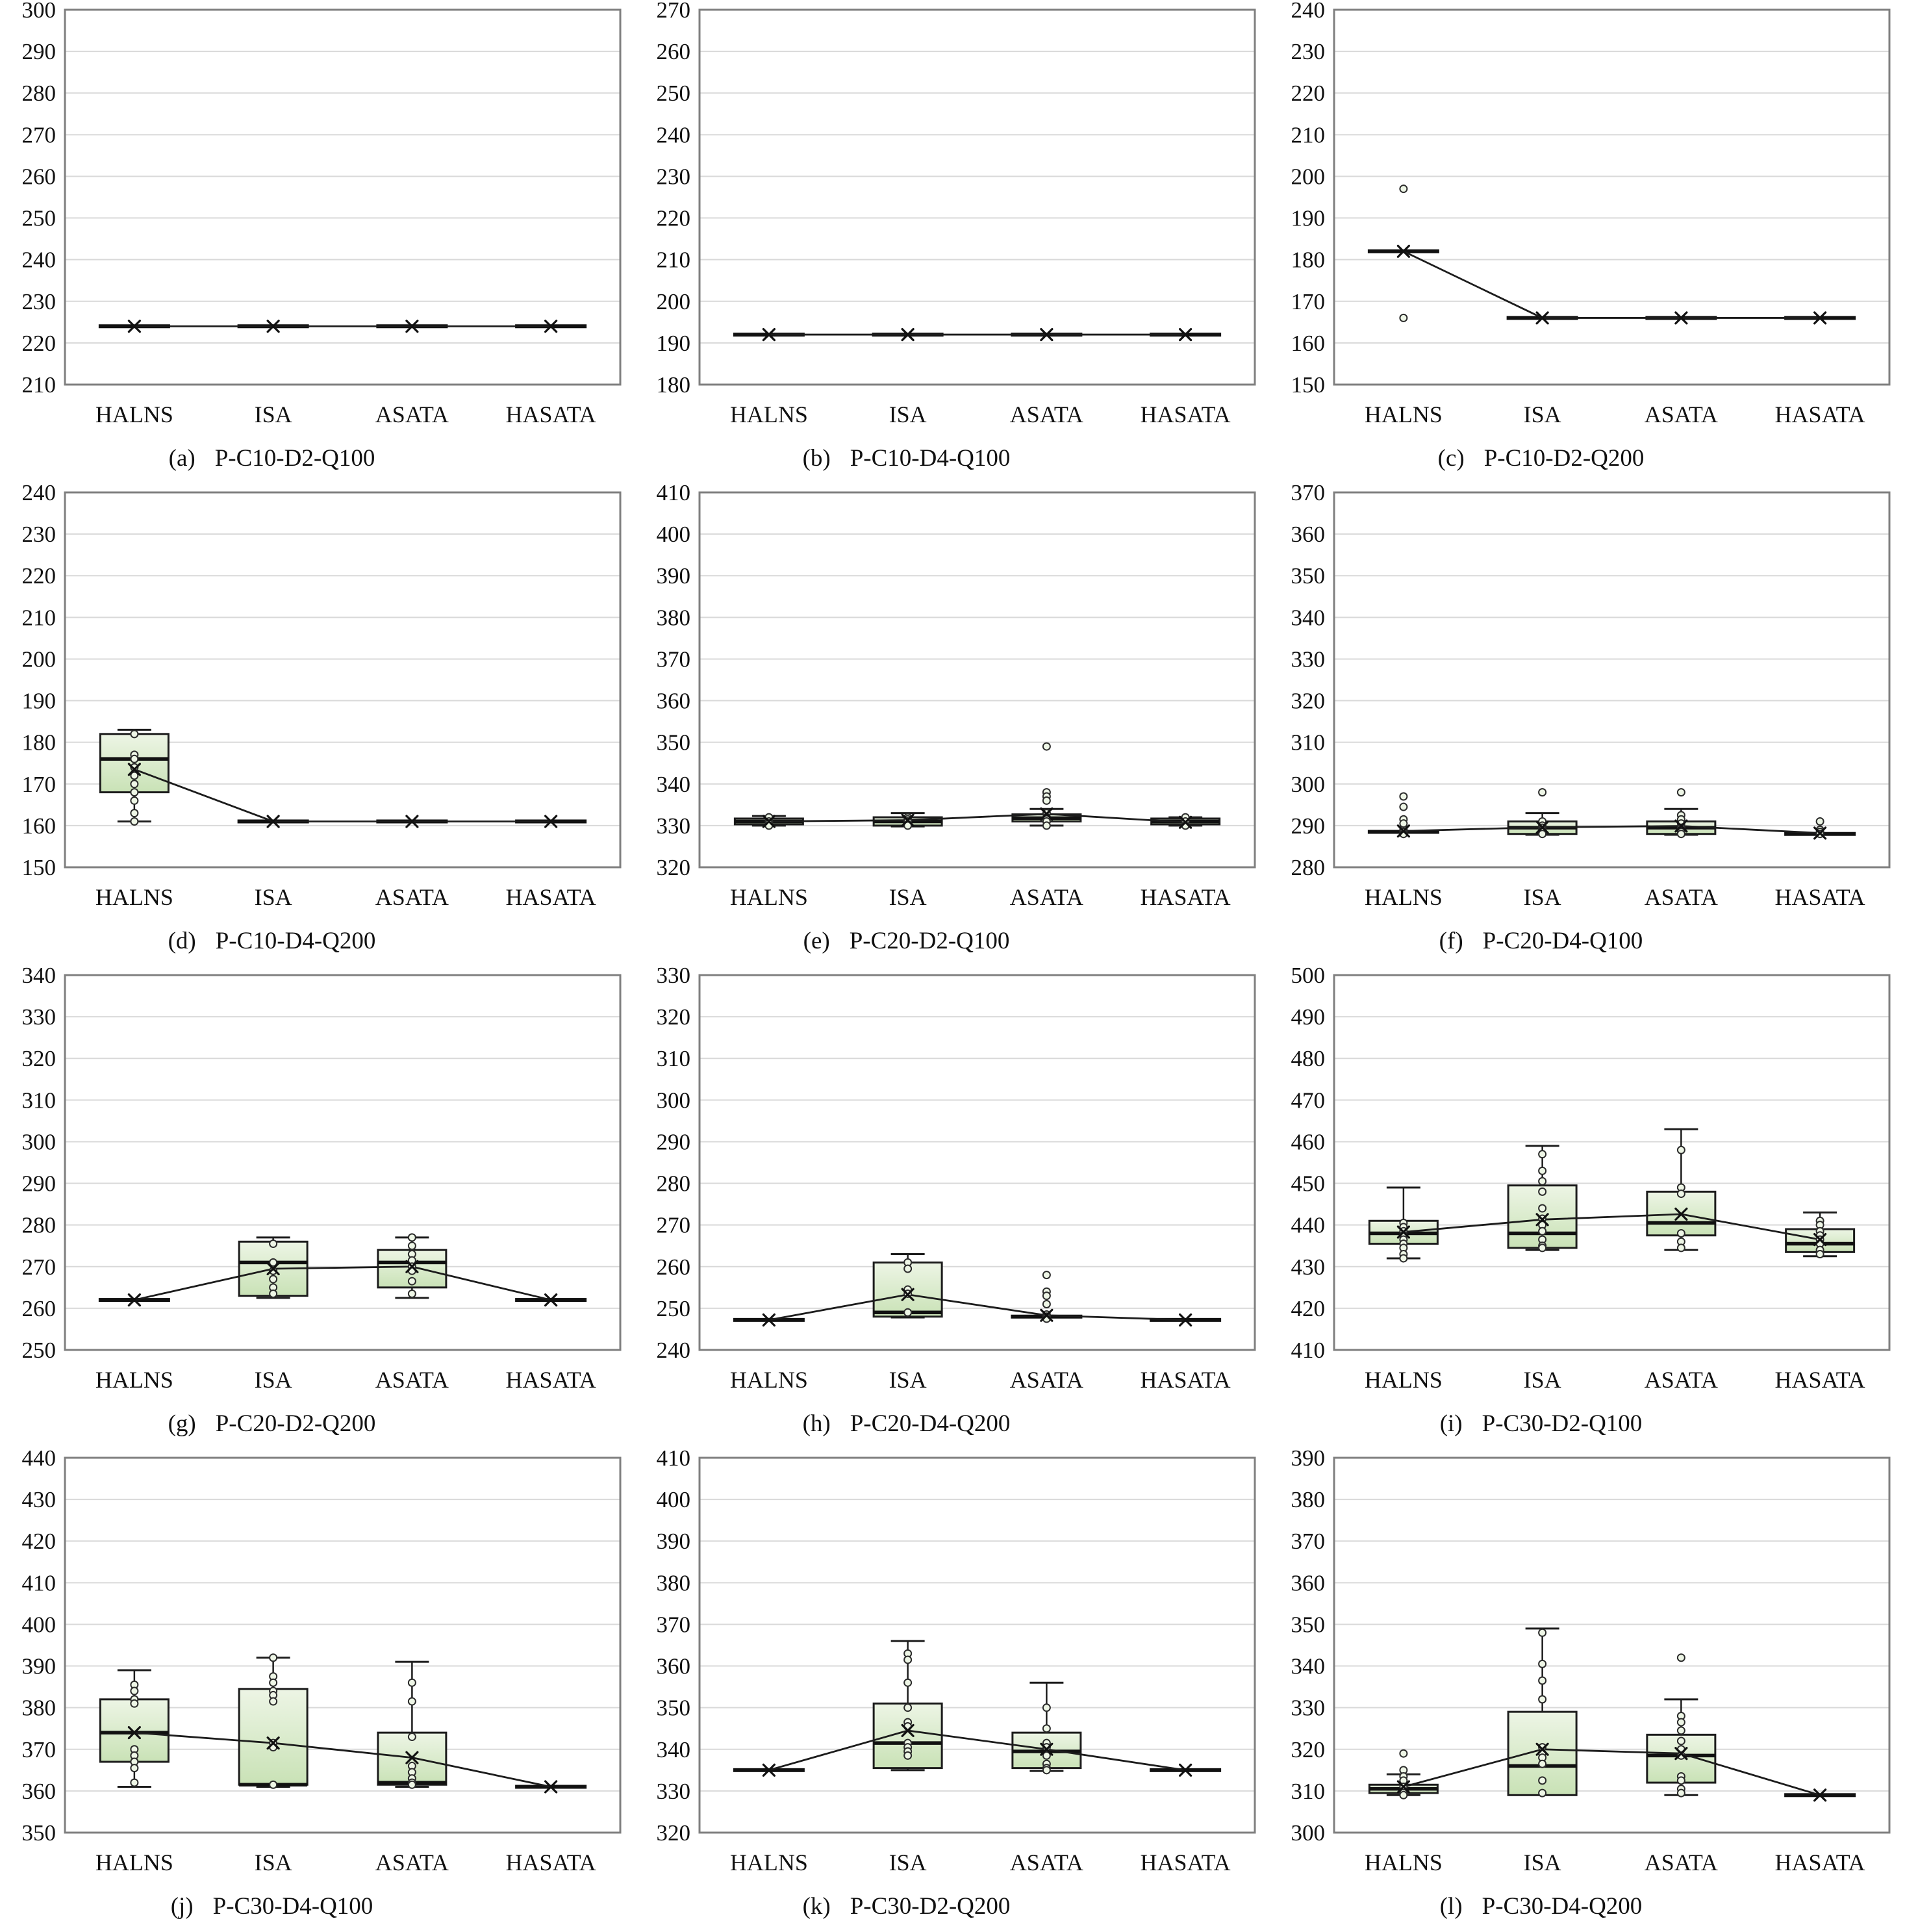 The width and height of the screenshot is (1905, 1932). Describe the element at coordinates (674, 343) in the screenshot. I see `y-tick-label: 190` at that location.